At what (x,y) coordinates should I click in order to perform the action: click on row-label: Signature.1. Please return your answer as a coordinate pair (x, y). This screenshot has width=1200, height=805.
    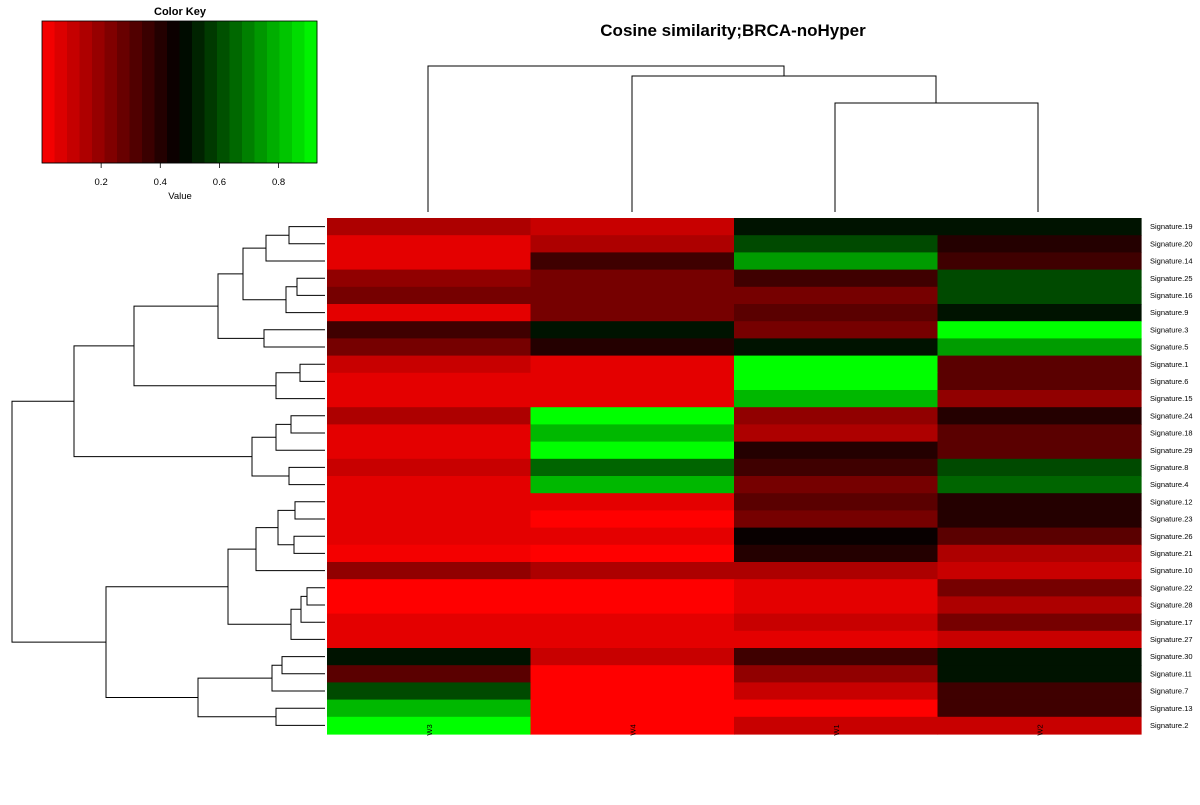
    Looking at the image, I should click on (1169, 364).